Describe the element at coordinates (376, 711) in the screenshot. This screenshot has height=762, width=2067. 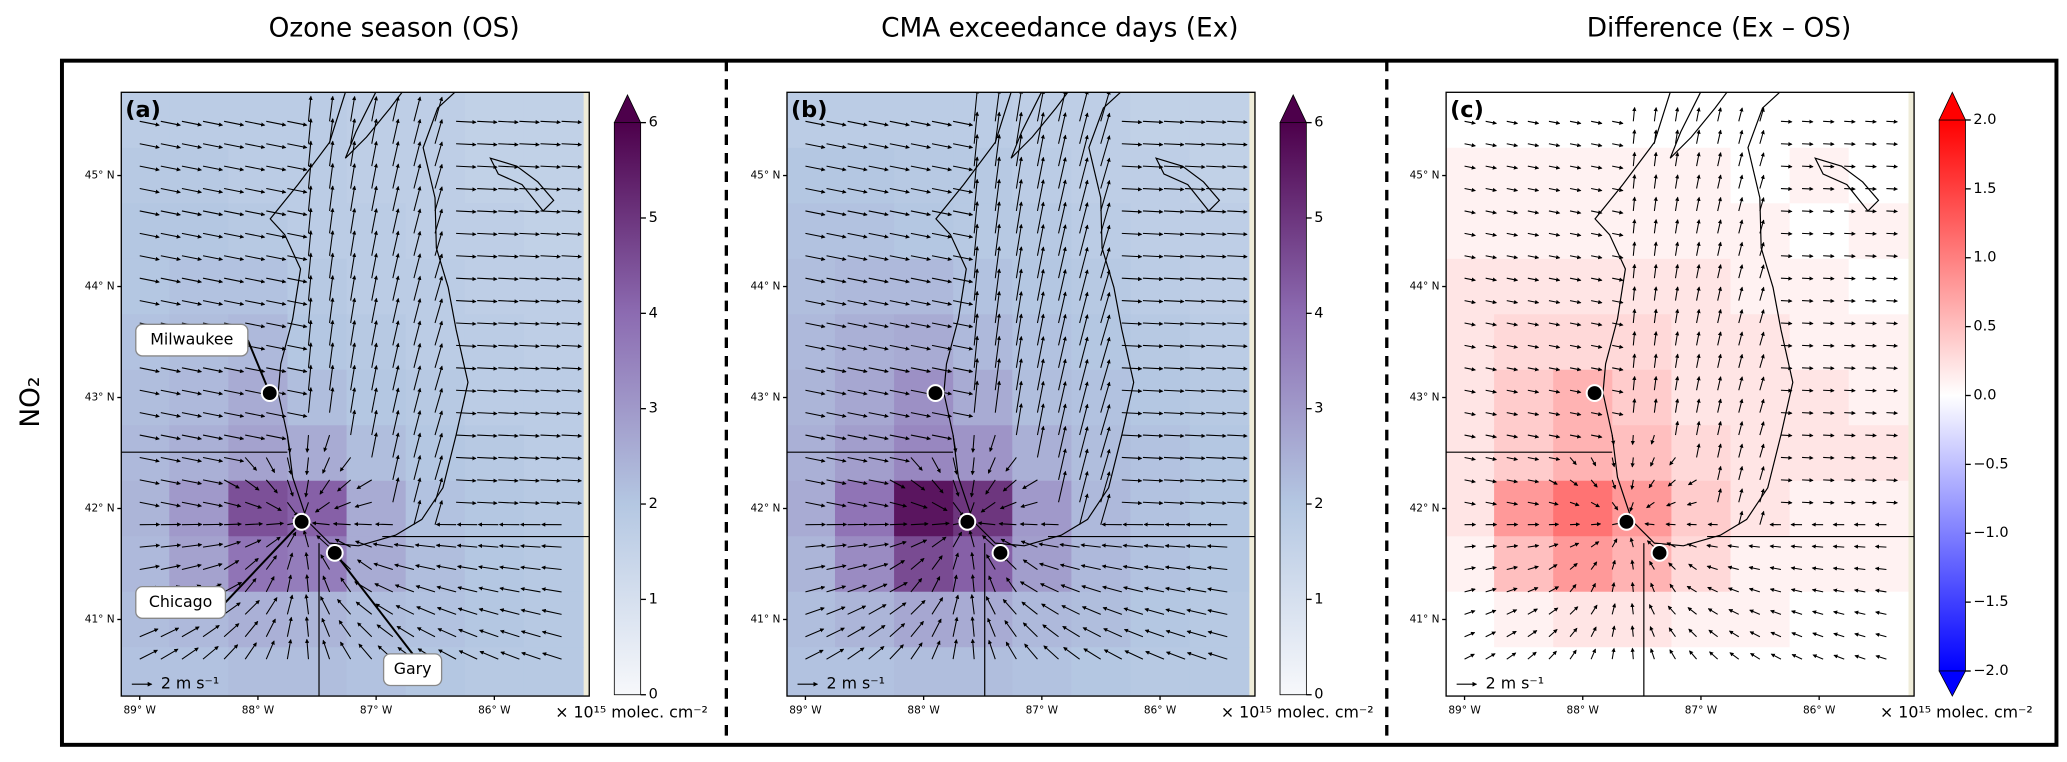
I see `x-tick-label: 87° W` at that location.